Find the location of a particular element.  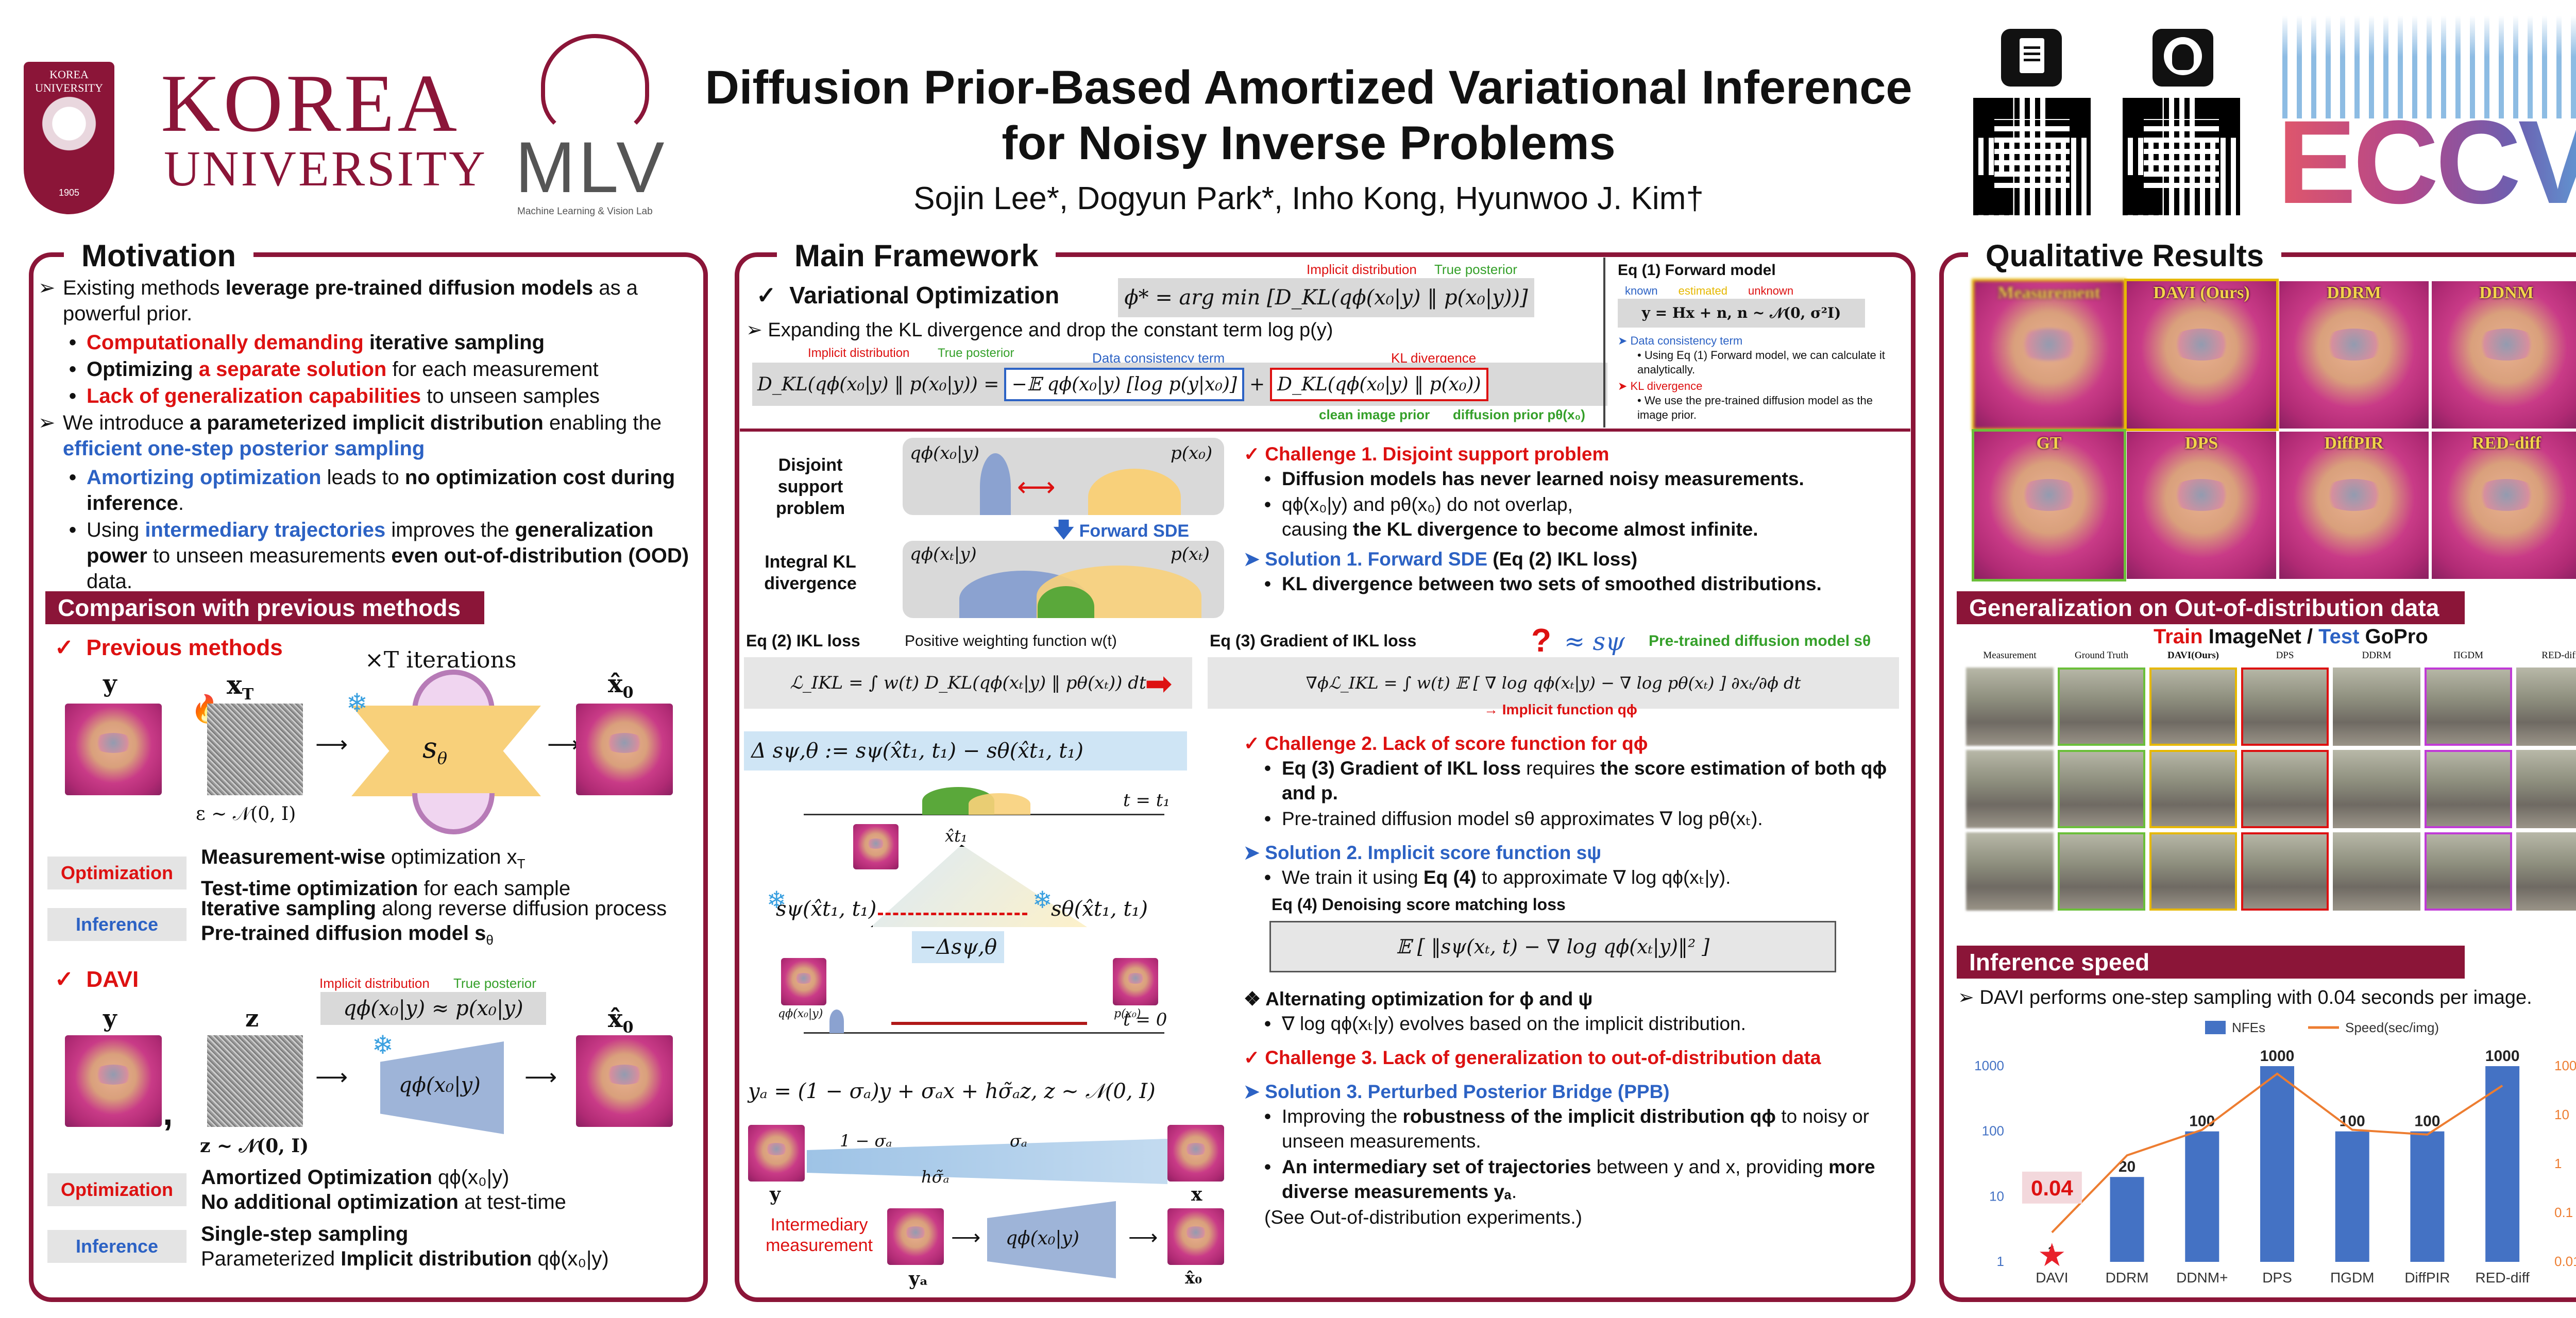

y-right-tick: 10 is located at coordinates (2561, 1114).